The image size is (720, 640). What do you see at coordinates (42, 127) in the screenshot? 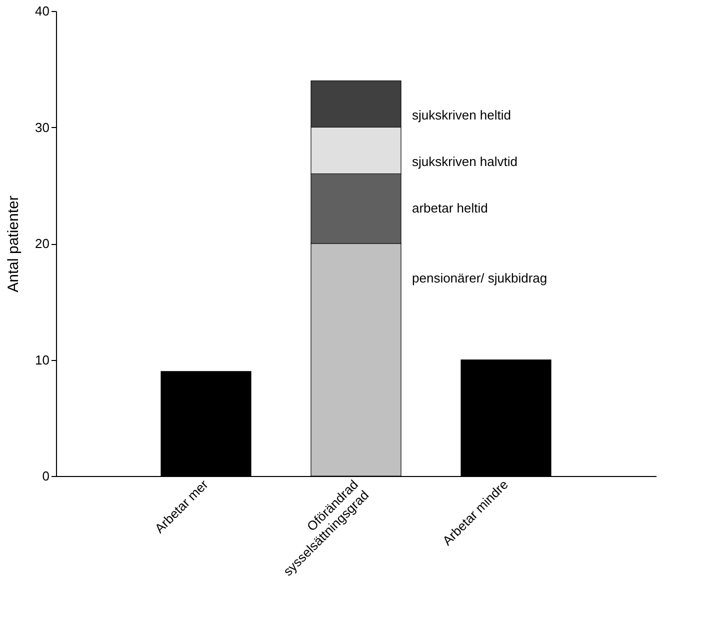
I see `y-tick-label: 30` at bounding box center [42, 127].